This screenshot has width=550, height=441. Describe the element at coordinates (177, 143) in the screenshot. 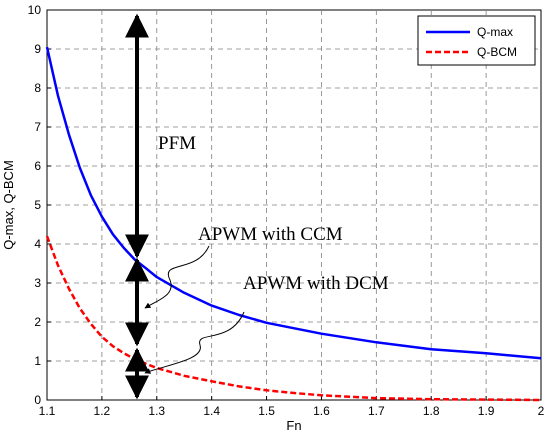

I see `pfm-label: PFM` at that location.